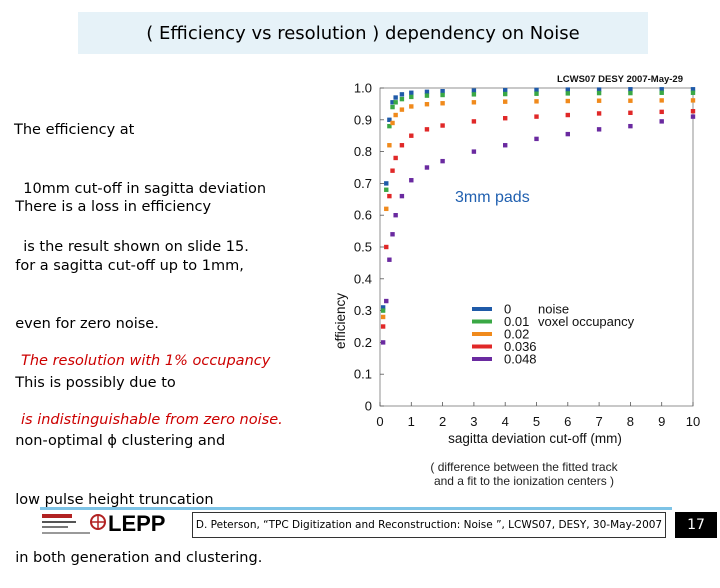 The image size is (720, 588). What do you see at coordinates (520, 346) in the screenshot?
I see `legend-label: 0.036` at bounding box center [520, 346].